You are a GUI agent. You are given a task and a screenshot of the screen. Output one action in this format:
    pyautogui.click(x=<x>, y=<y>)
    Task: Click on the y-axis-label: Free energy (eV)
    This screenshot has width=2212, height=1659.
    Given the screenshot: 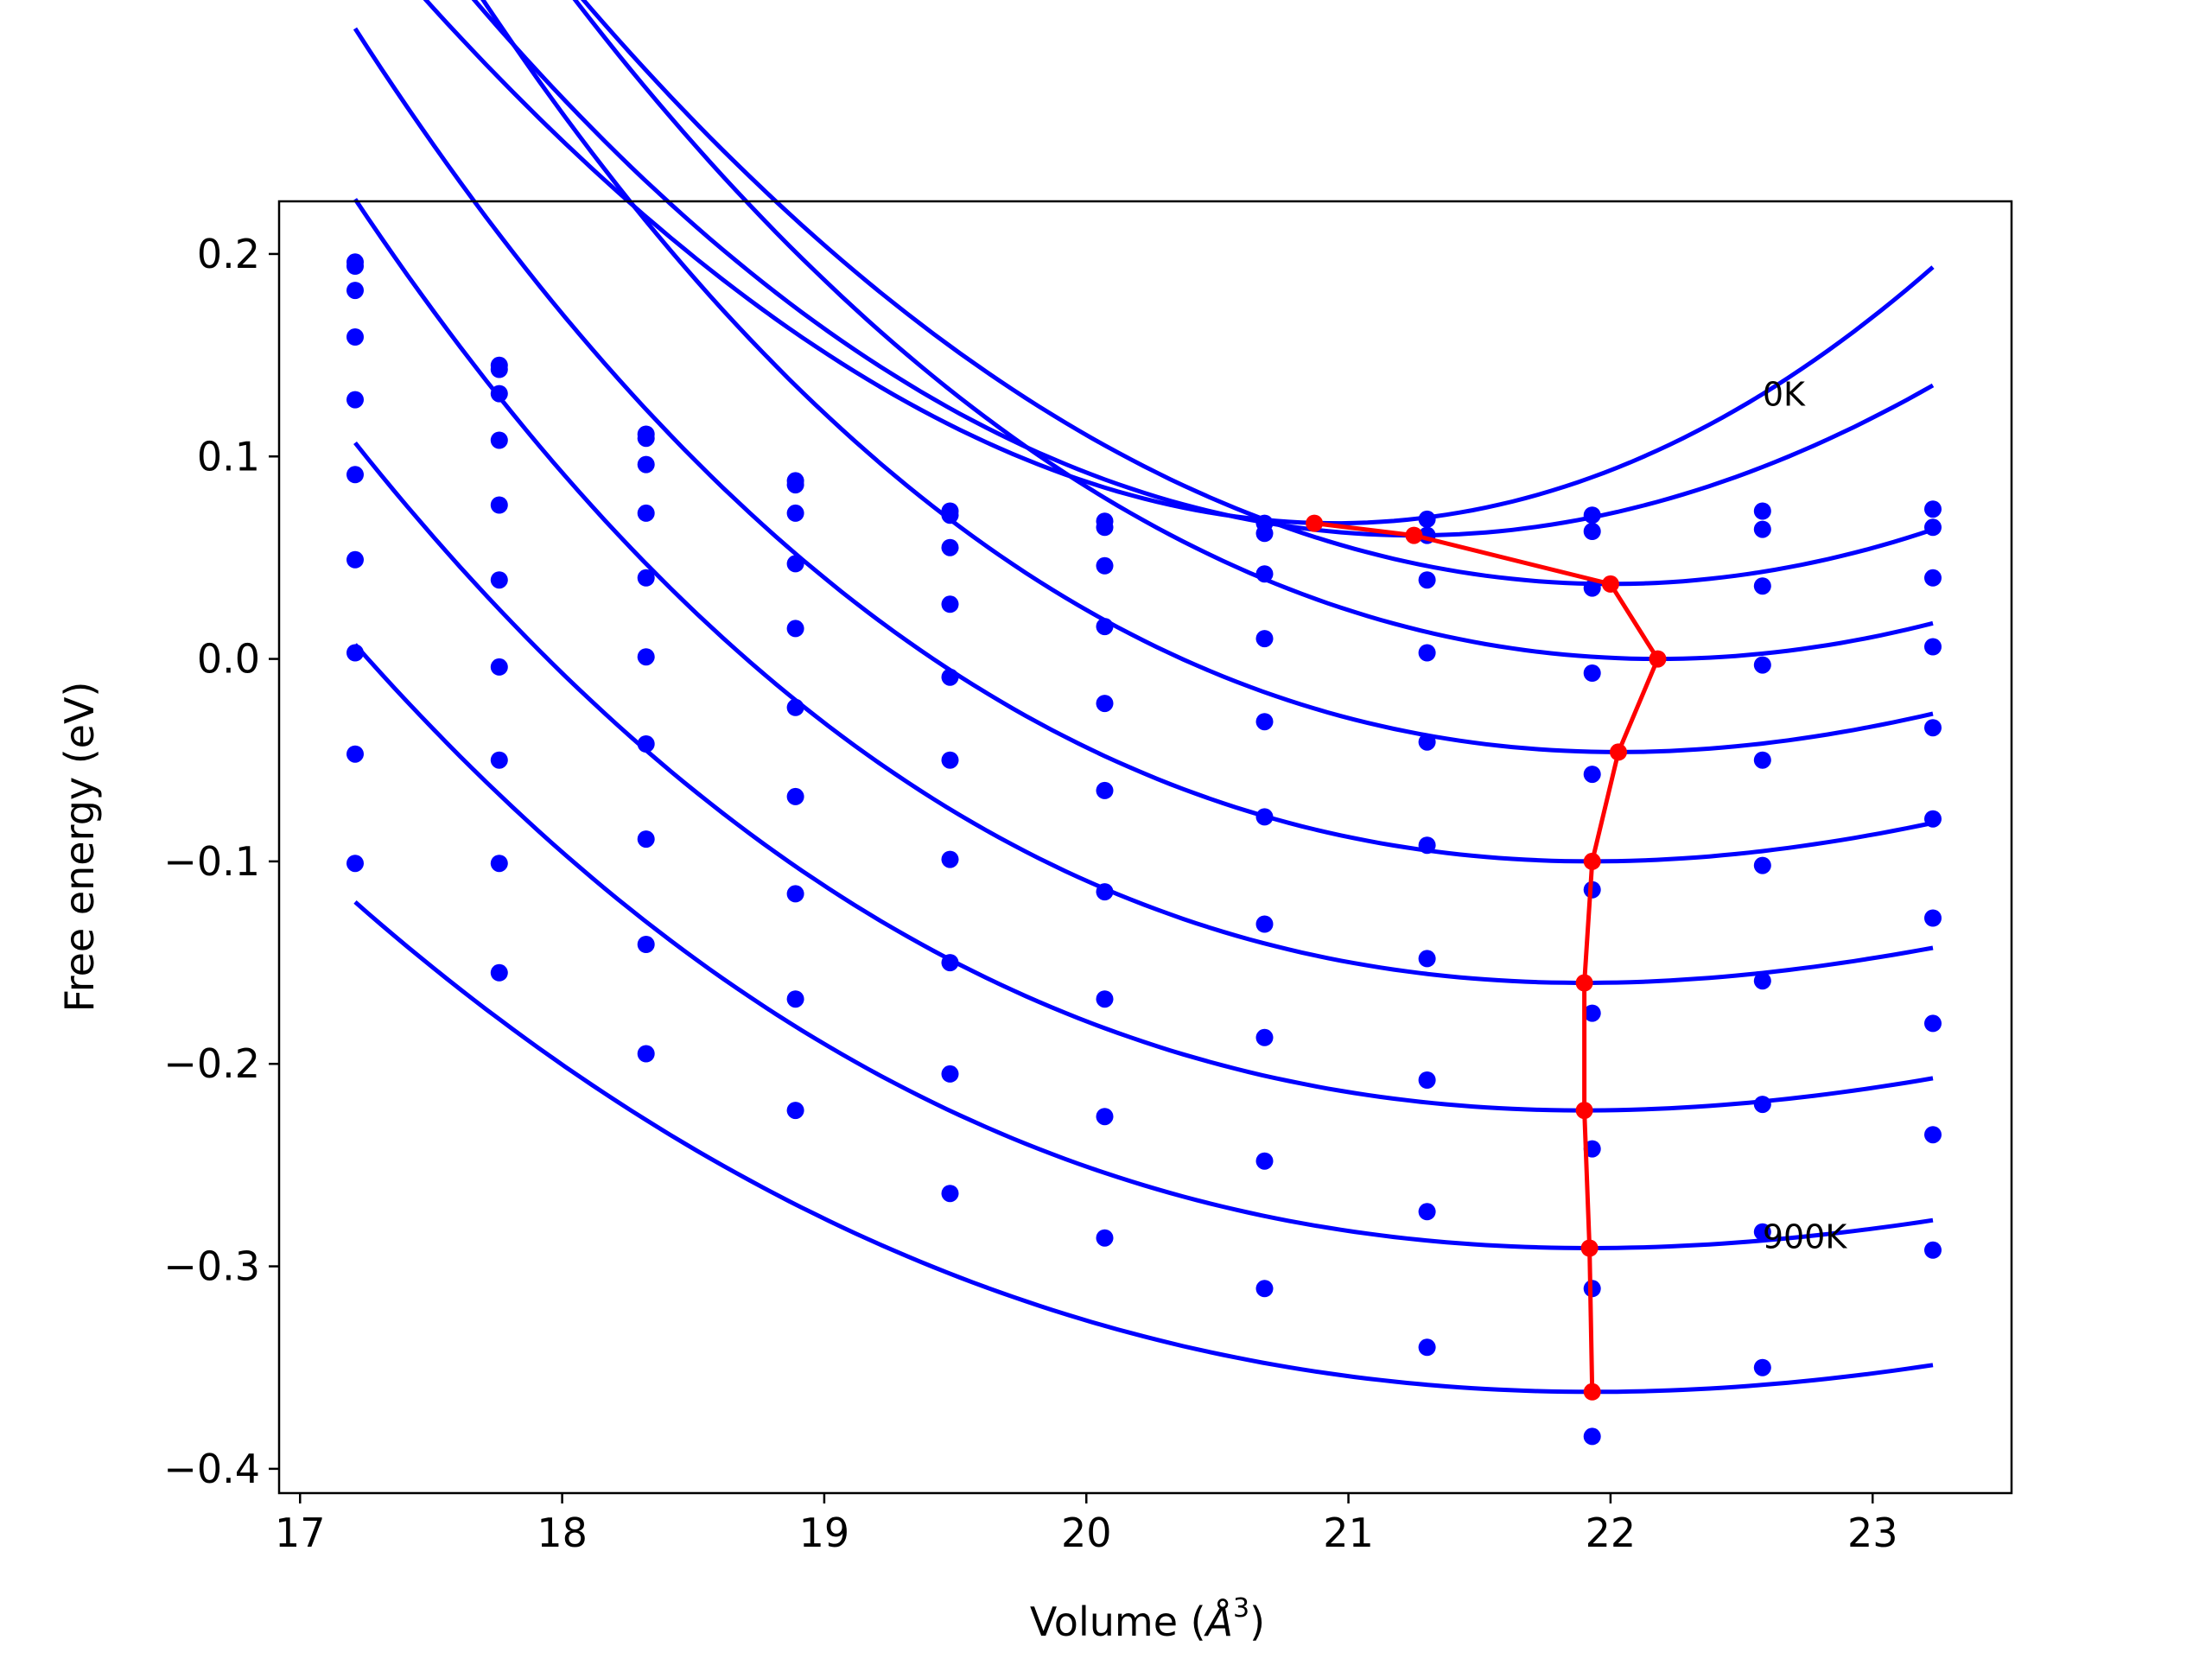 What is the action you would take?
    pyautogui.click(x=79, y=847)
    